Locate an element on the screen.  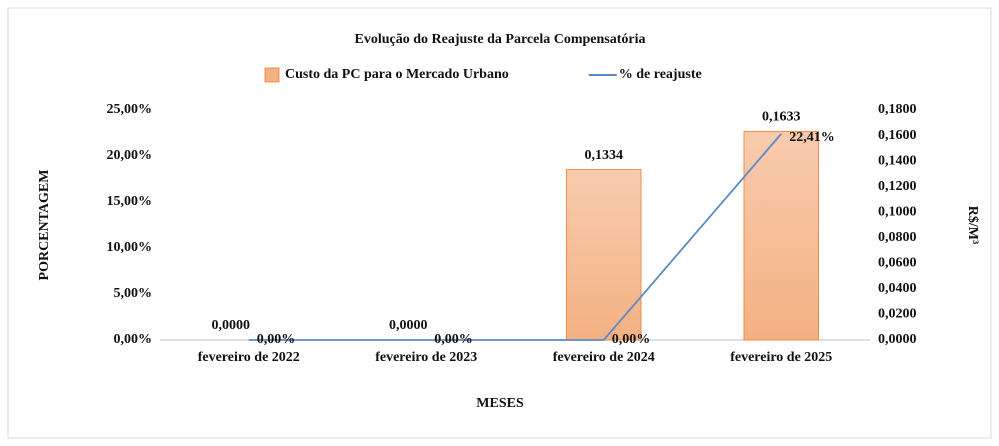
y-tick-label: 5,00% is located at coordinates (133, 293).